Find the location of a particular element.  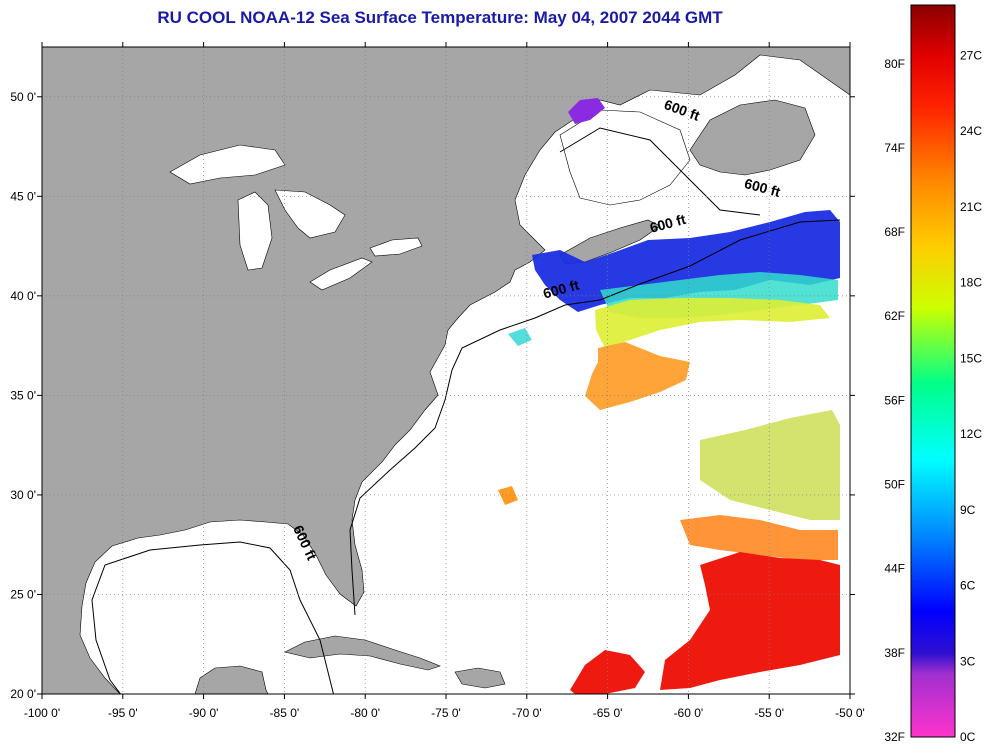

sst-patch-yellow-gulfstream is located at coordinates (712, 323).